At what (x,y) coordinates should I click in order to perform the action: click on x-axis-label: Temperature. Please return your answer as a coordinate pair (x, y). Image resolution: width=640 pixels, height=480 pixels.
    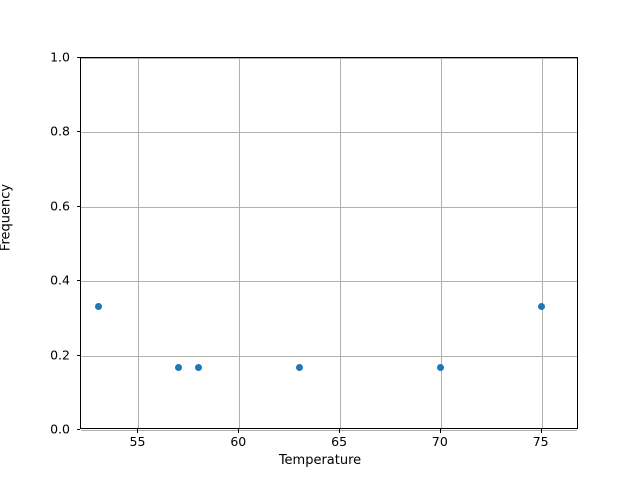
    Looking at the image, I should click on (320, 460).